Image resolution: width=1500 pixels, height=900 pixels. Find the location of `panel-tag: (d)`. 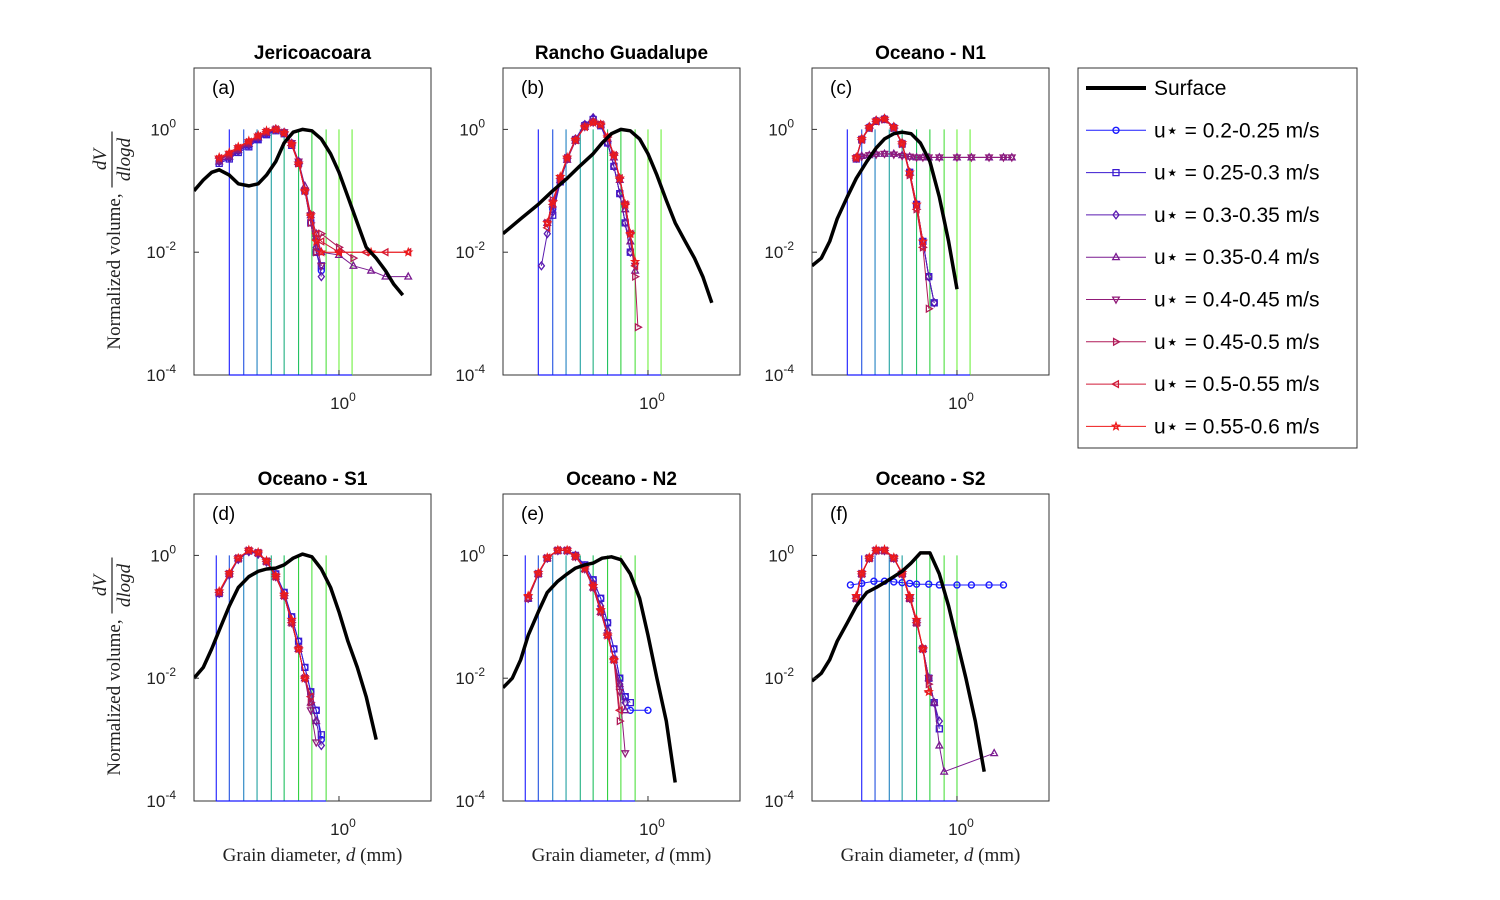

panel-tag: (d) is located at coordinates (223, 514).